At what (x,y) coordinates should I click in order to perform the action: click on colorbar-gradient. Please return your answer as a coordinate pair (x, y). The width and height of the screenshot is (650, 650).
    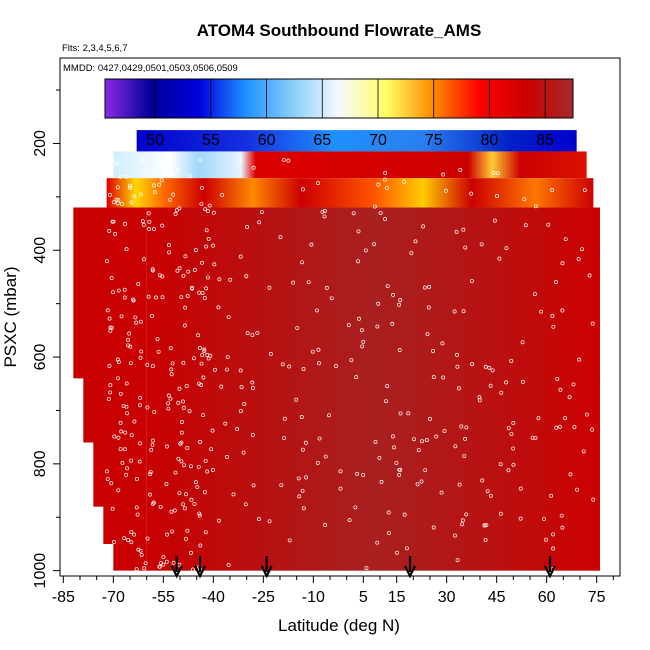
    Looking at the image, I should click on (339, 98).